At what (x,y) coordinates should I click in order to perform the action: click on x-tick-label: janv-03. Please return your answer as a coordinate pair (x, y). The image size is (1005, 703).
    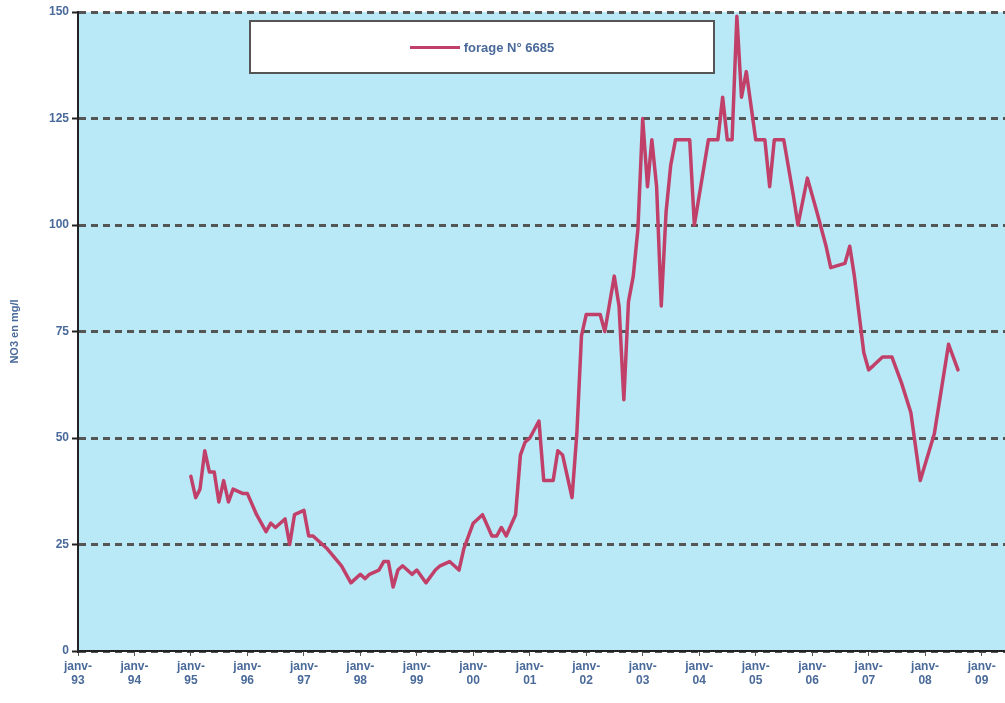
    Looking at the image, I should click on (642, 672).